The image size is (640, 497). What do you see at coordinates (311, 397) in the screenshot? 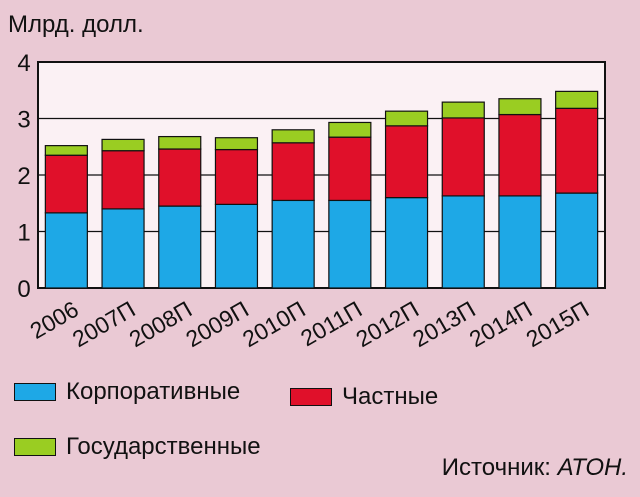
I see `legend-swatch-private` at bounding box center [311, 397].